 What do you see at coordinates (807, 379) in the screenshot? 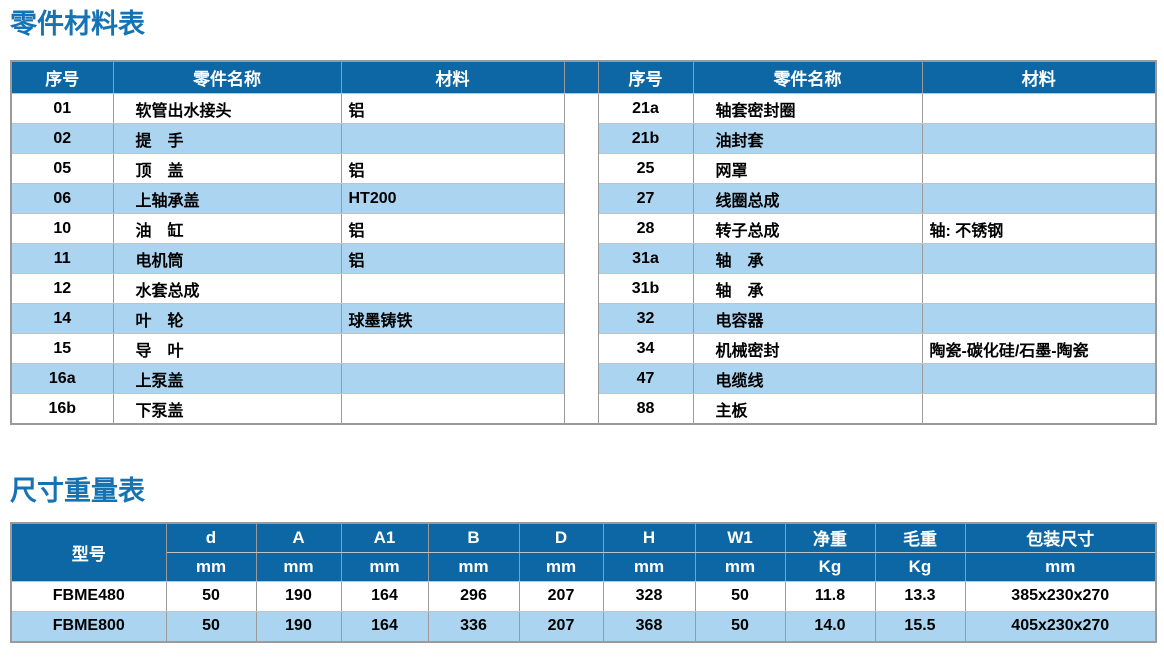
I see `part-name-cell: 电缆线` at bounding box center [807, 379].